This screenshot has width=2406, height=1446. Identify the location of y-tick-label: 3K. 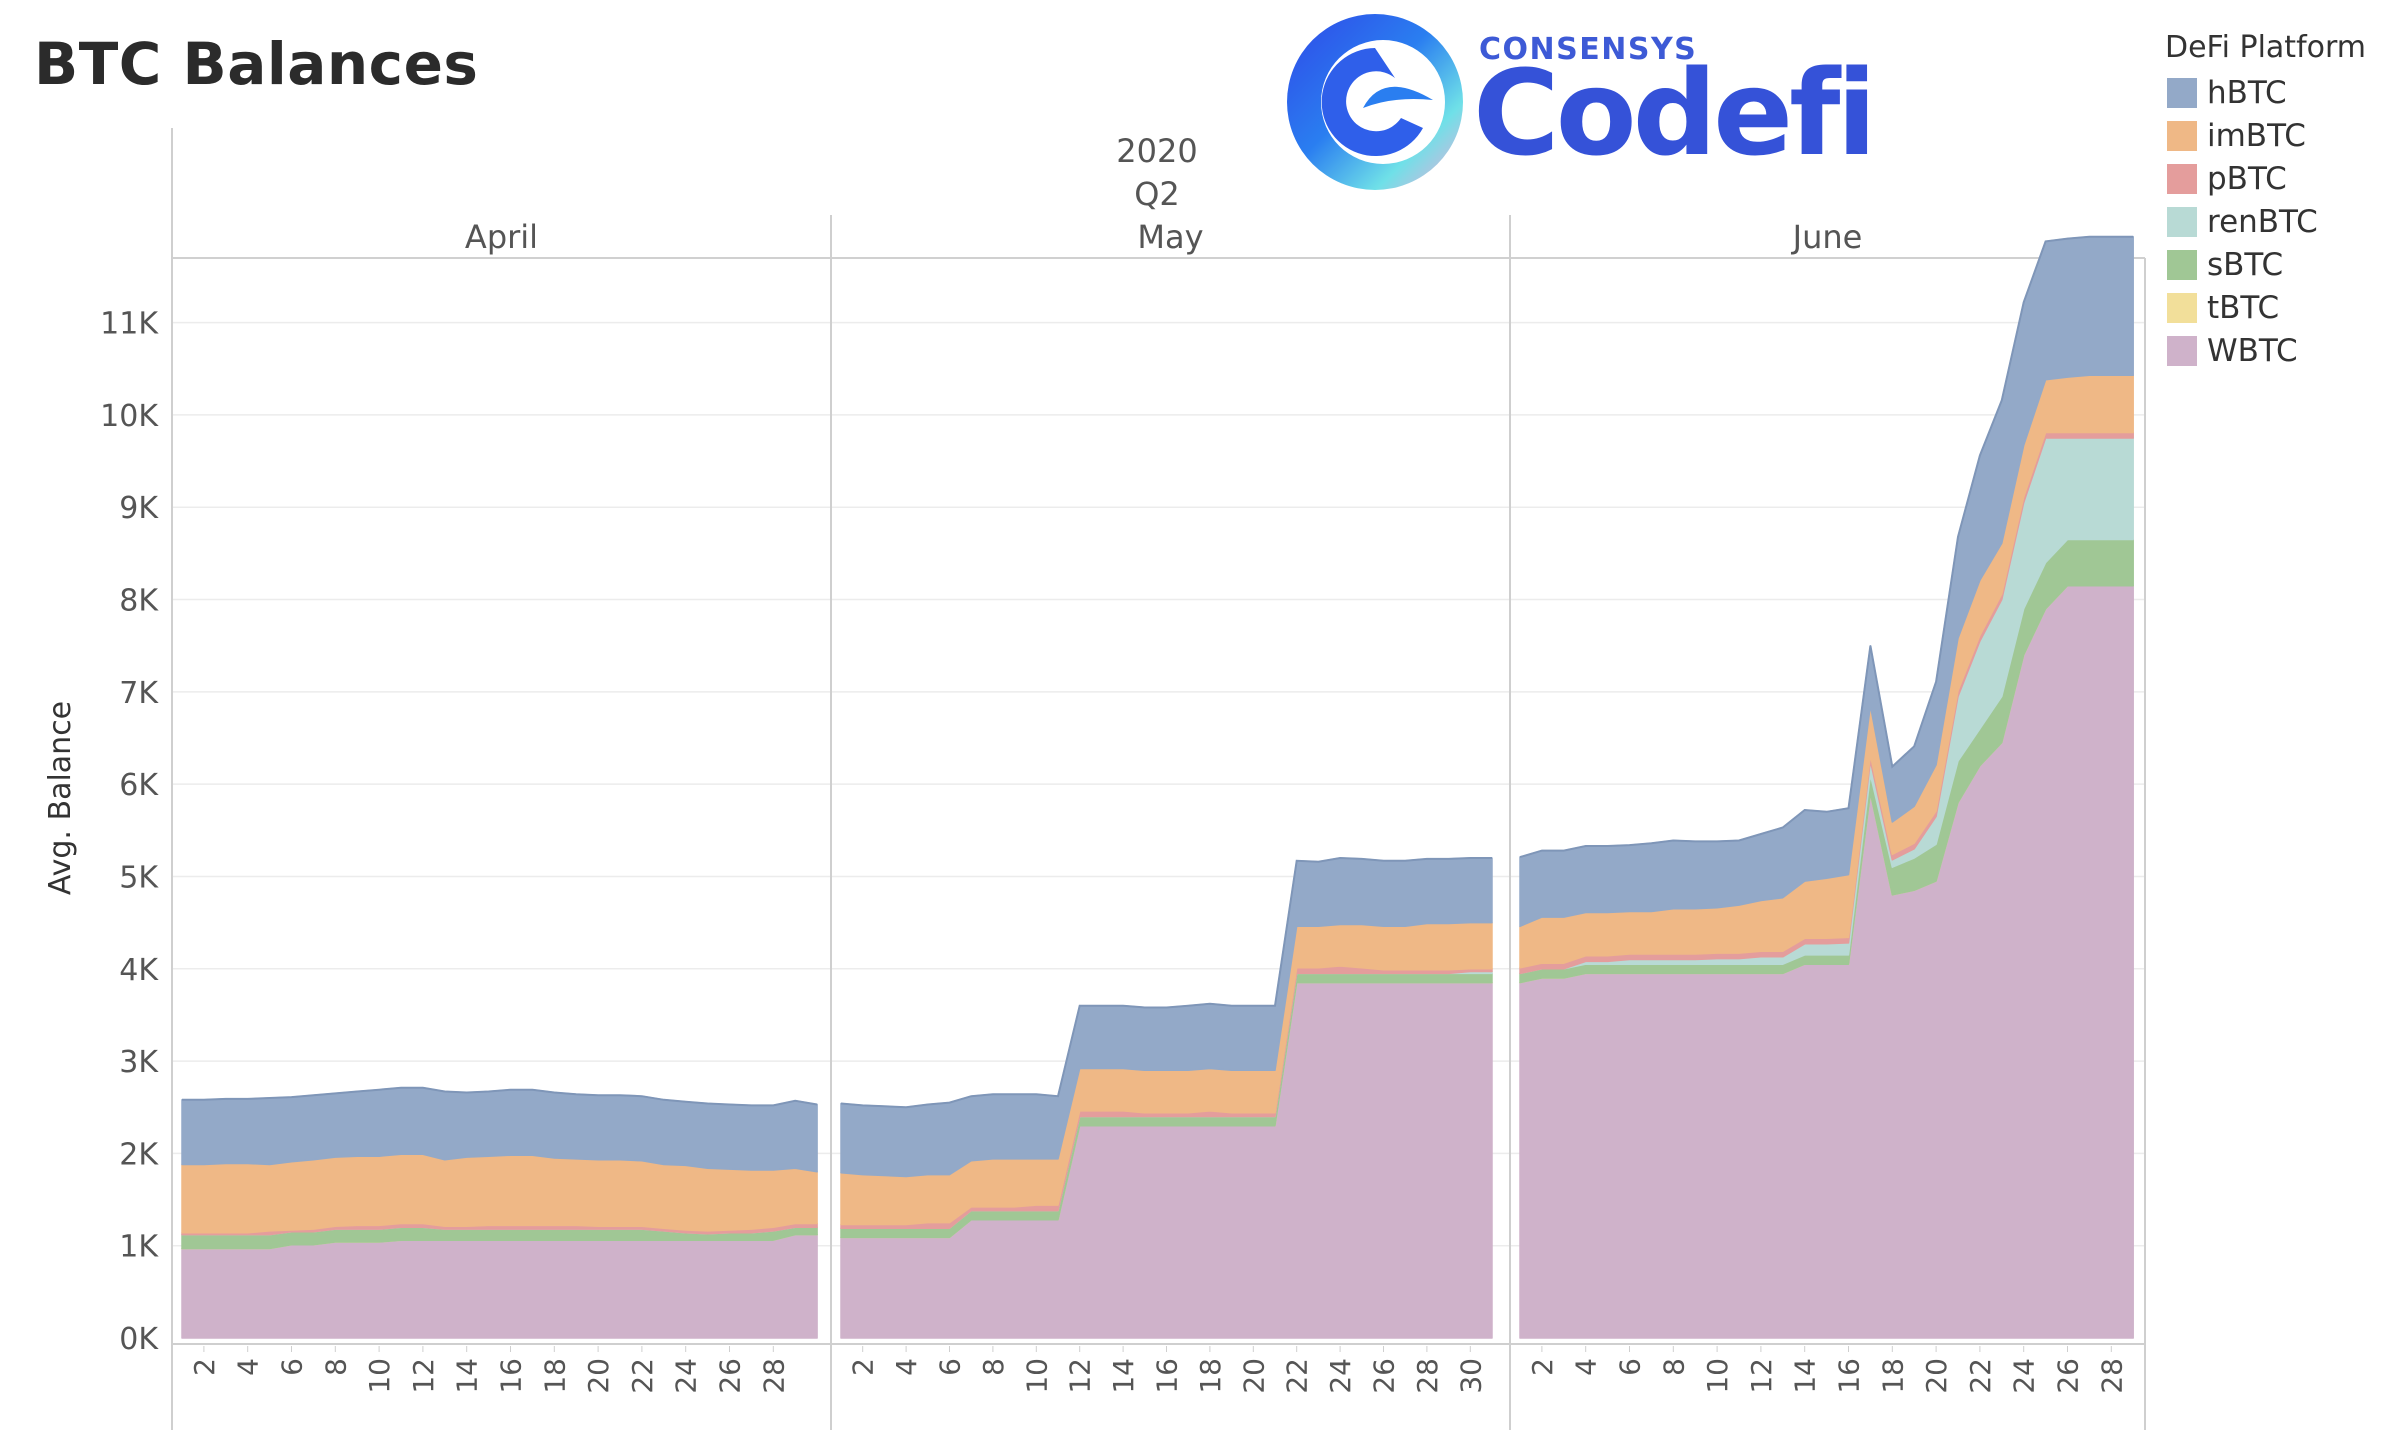
(139, 1062).